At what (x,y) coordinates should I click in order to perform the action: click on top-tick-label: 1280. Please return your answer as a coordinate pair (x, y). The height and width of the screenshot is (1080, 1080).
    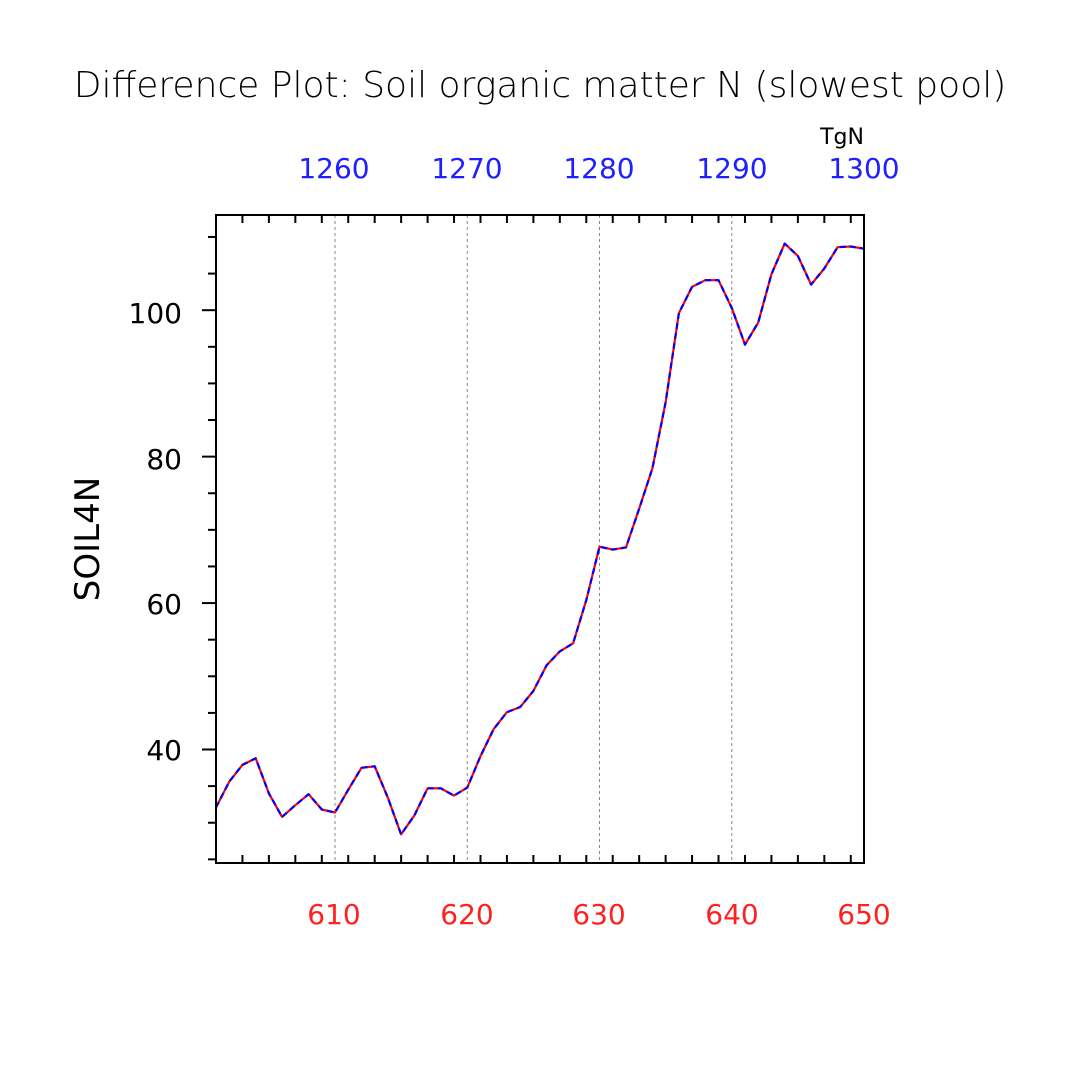
    Looking at the image, I should click on (598, 168).